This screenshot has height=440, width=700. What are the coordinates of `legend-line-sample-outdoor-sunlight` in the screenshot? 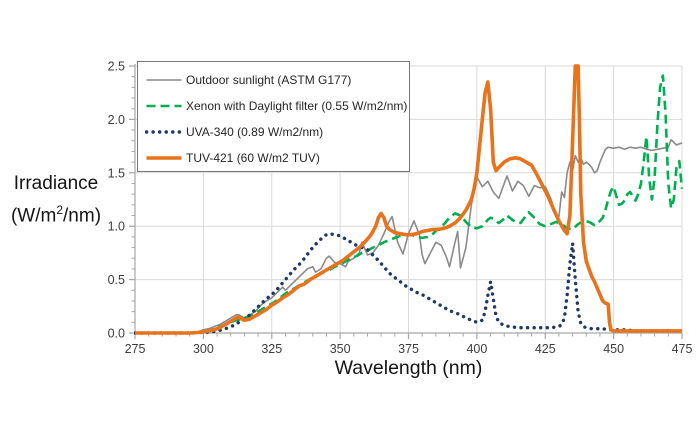 It's located at (164, 80).